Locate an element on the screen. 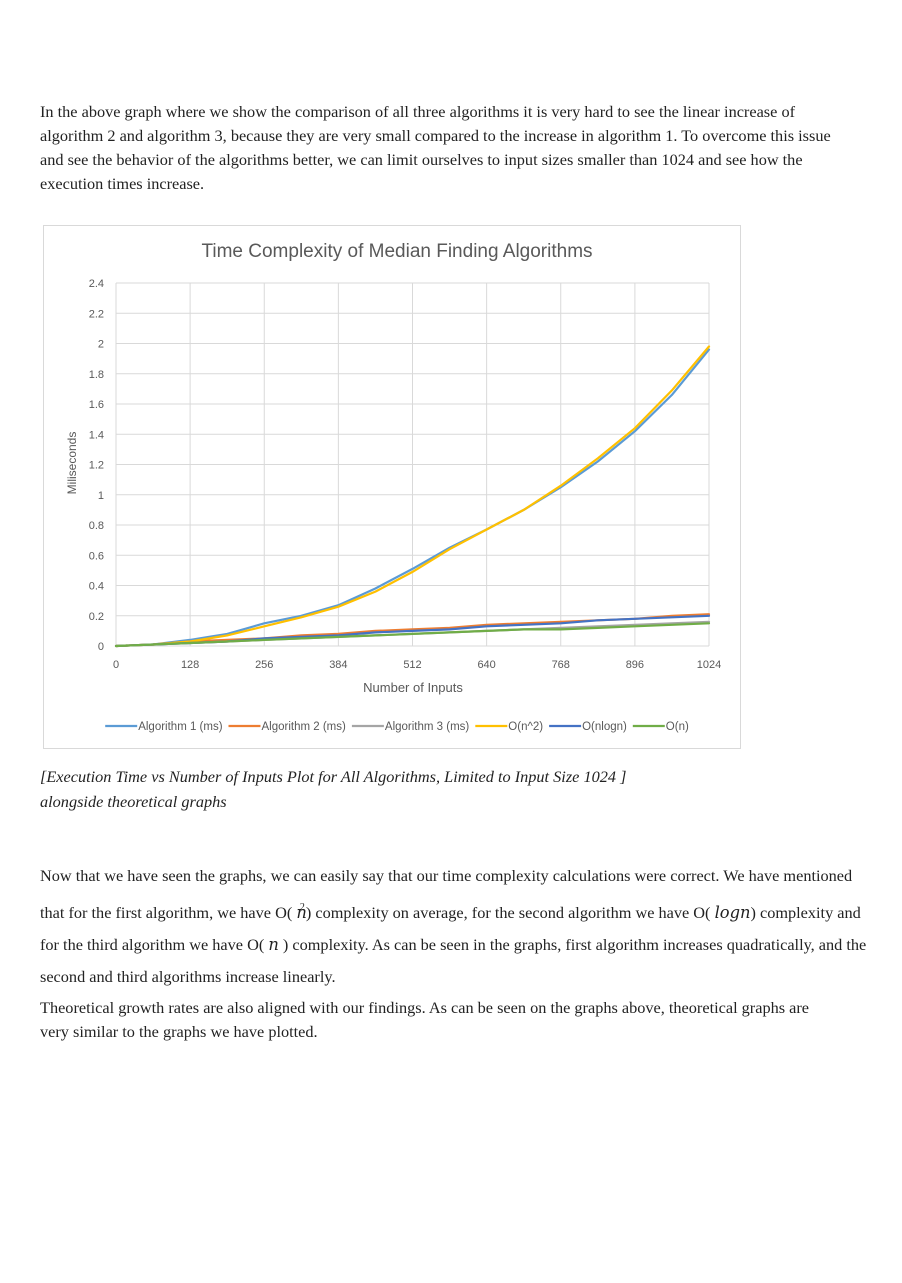 Image resolution: width=902 pixels, height=1283 pixels. y-tick-label: 1.6 is located at coordinates (96, 405).